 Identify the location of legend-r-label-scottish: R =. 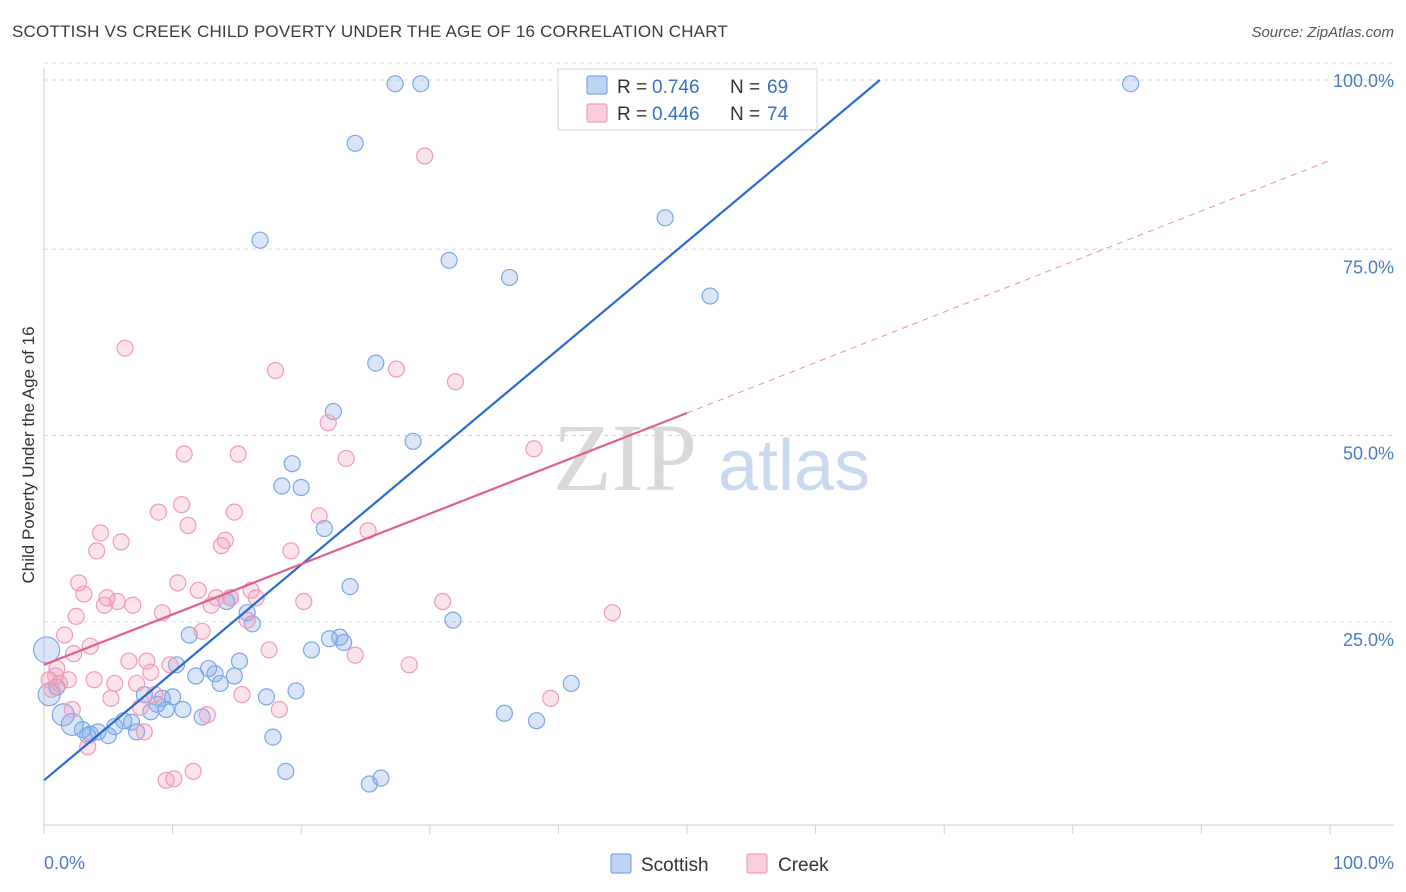
(632, 87).